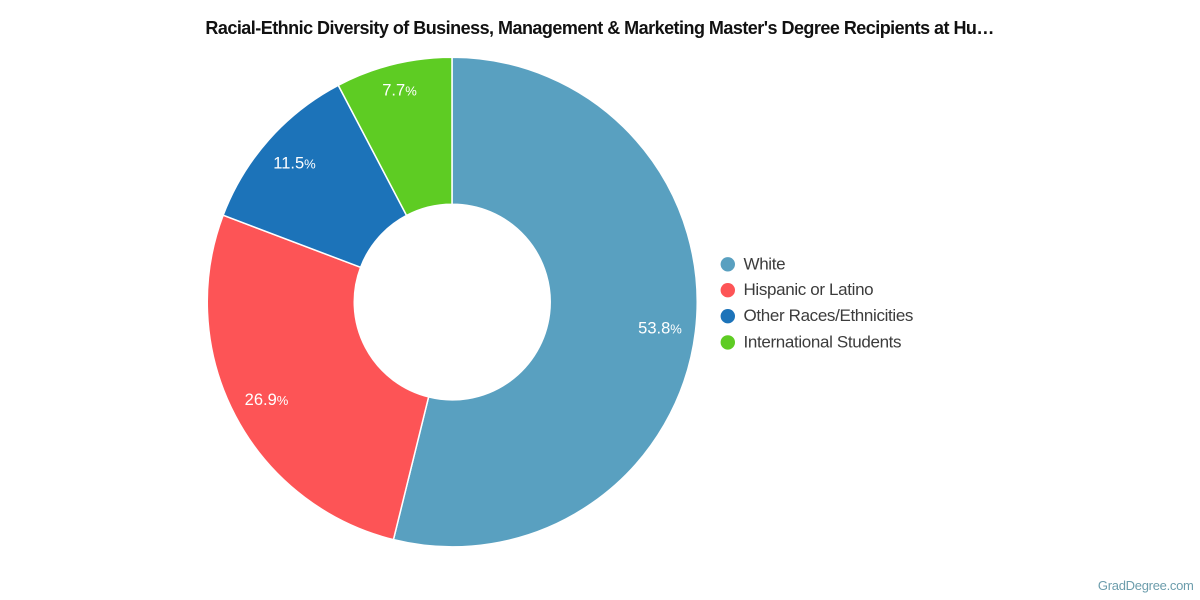 This screenshot has height=600, width=1200. What do you see at coordinates (823, 341) in the screenshot?
I see `svg-text: International Students` at bounding box center [823, 341].